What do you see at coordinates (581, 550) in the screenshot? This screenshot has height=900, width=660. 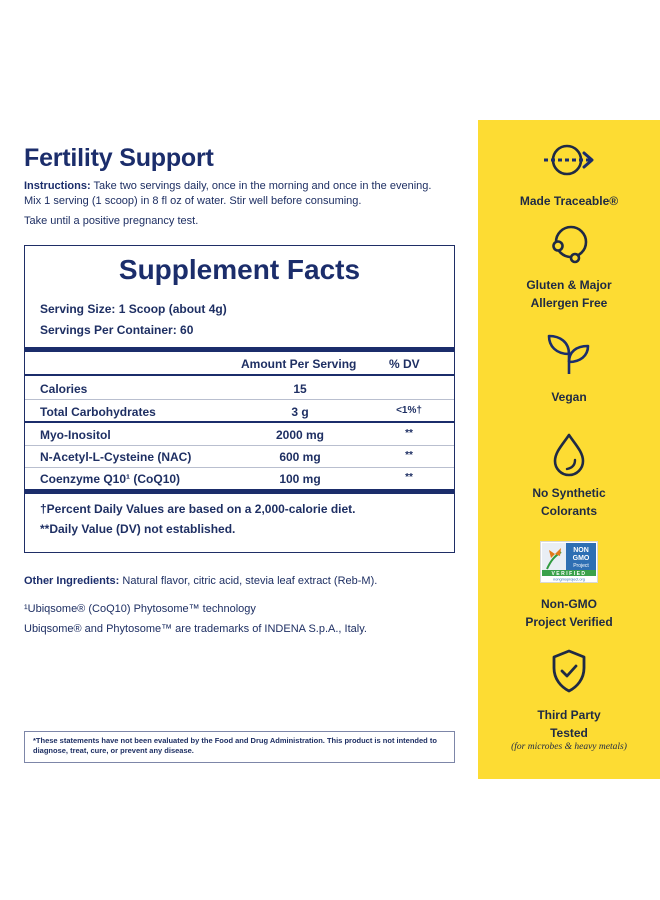 I see `svg-text: NON` at bounding box center [581, 550].